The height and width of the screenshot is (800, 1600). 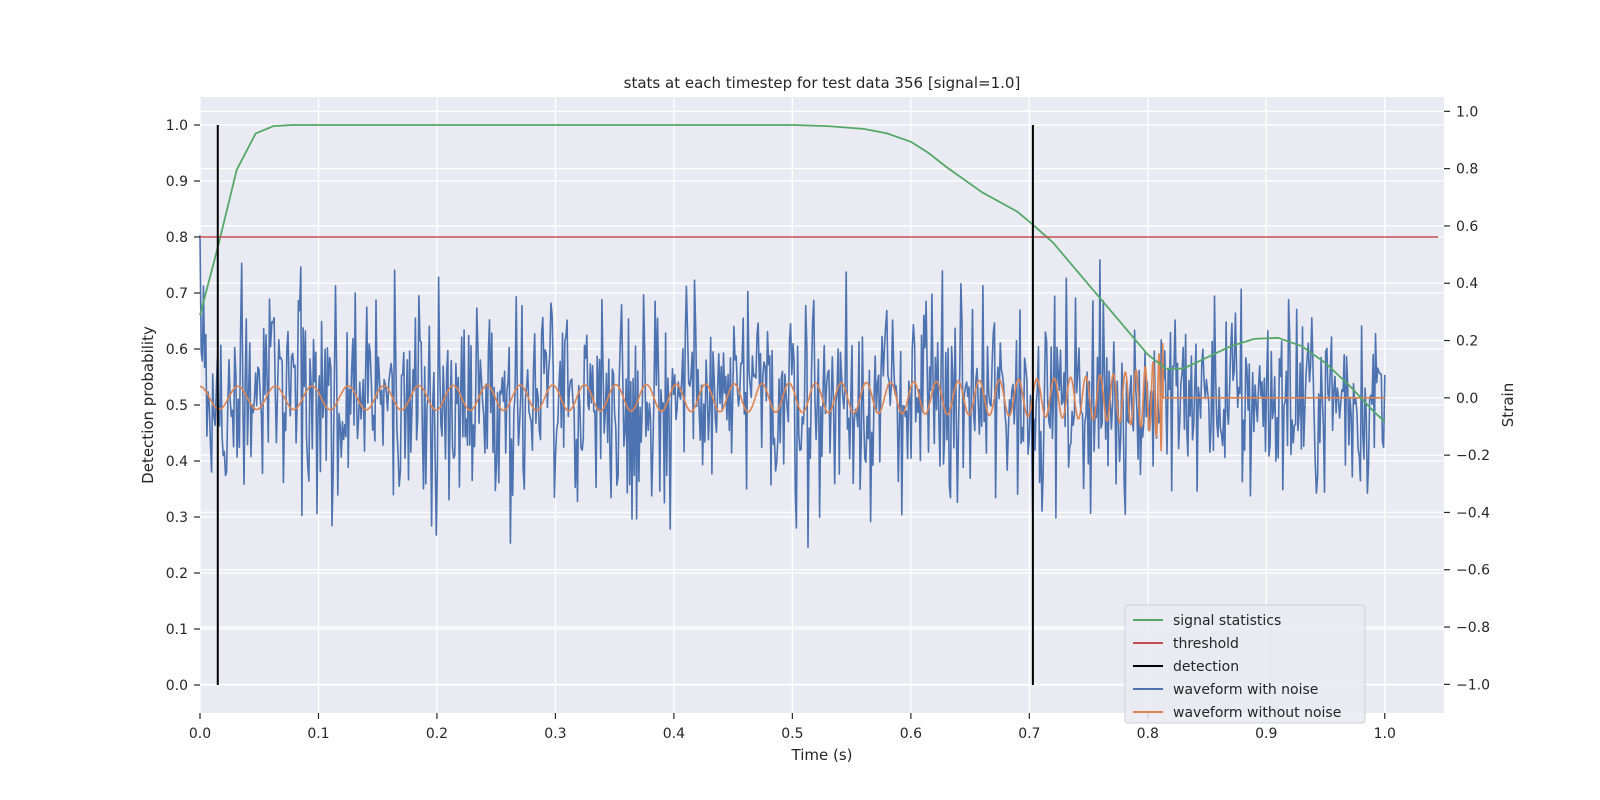 I want to click on x-tick-label: 0.8, so click(x=1148, y=734).